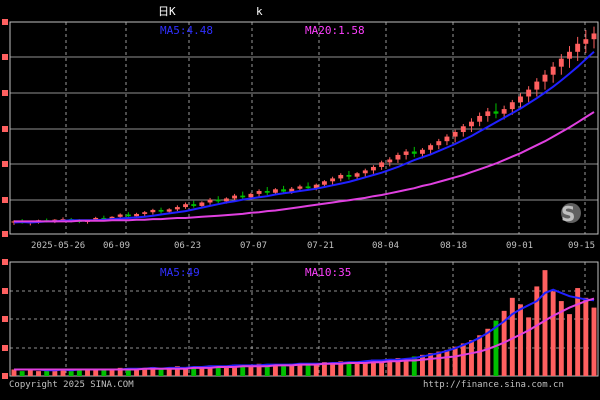  I want to click on x-tick-label: 08-18, so click(453, 246).